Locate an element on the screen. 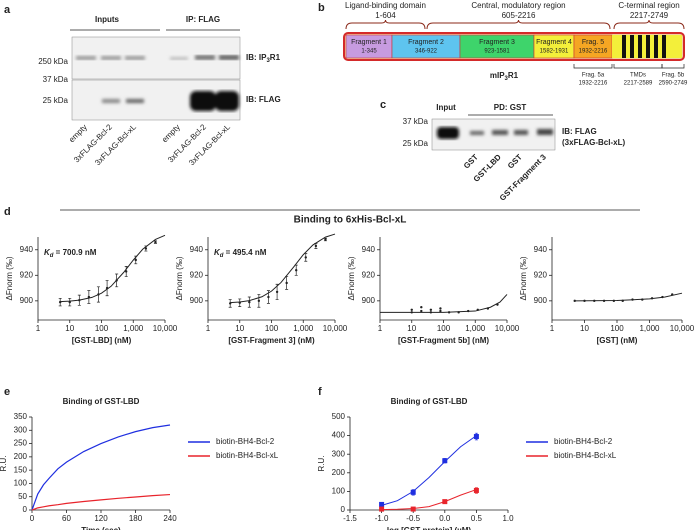  fragment-range: 1-345 is located at coordinates (369, 52).